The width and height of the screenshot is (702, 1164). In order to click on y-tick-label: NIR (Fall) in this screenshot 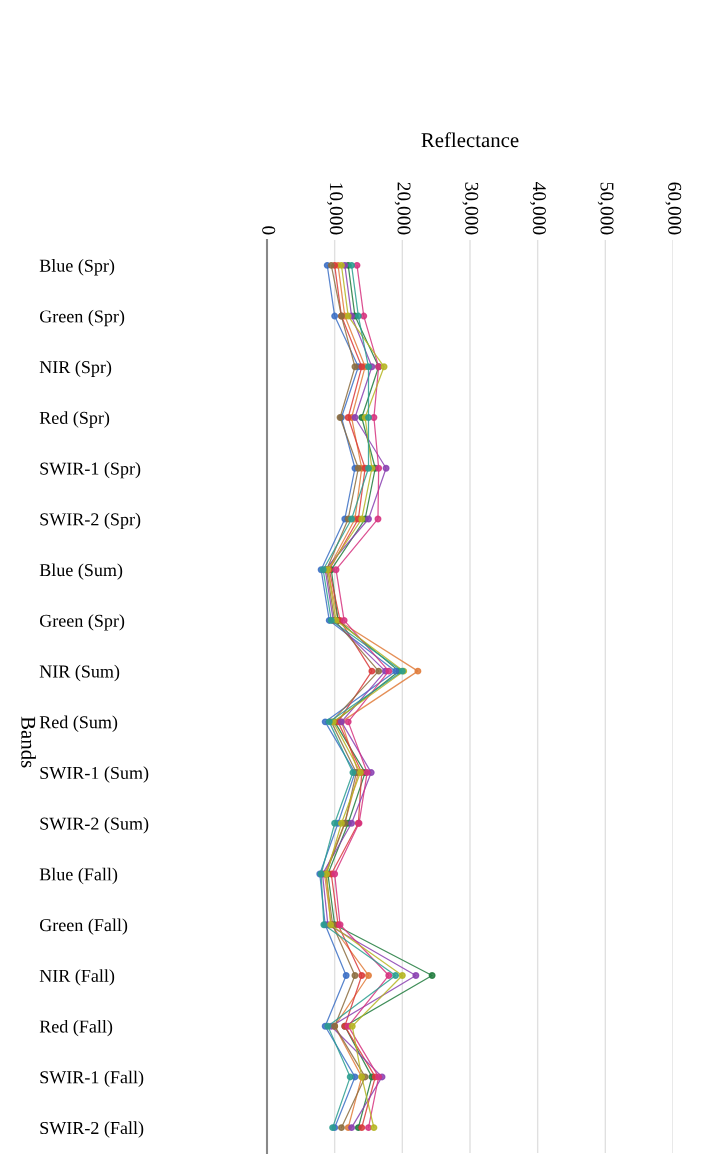, I will do `click(77, 977)`.